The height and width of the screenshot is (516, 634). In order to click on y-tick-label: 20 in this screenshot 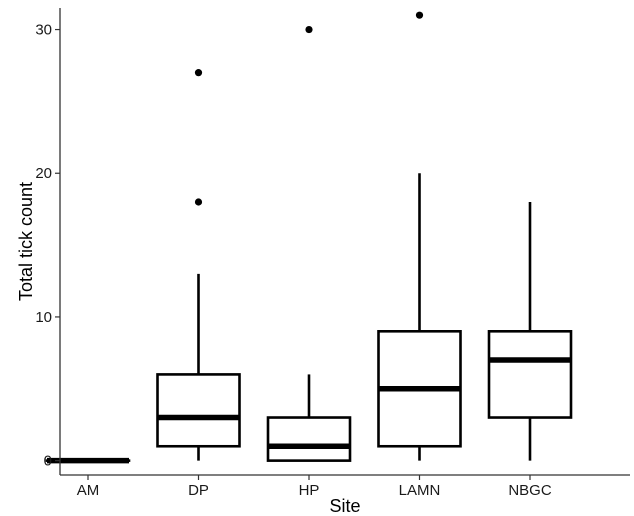, I will do `click(43, 173)`.